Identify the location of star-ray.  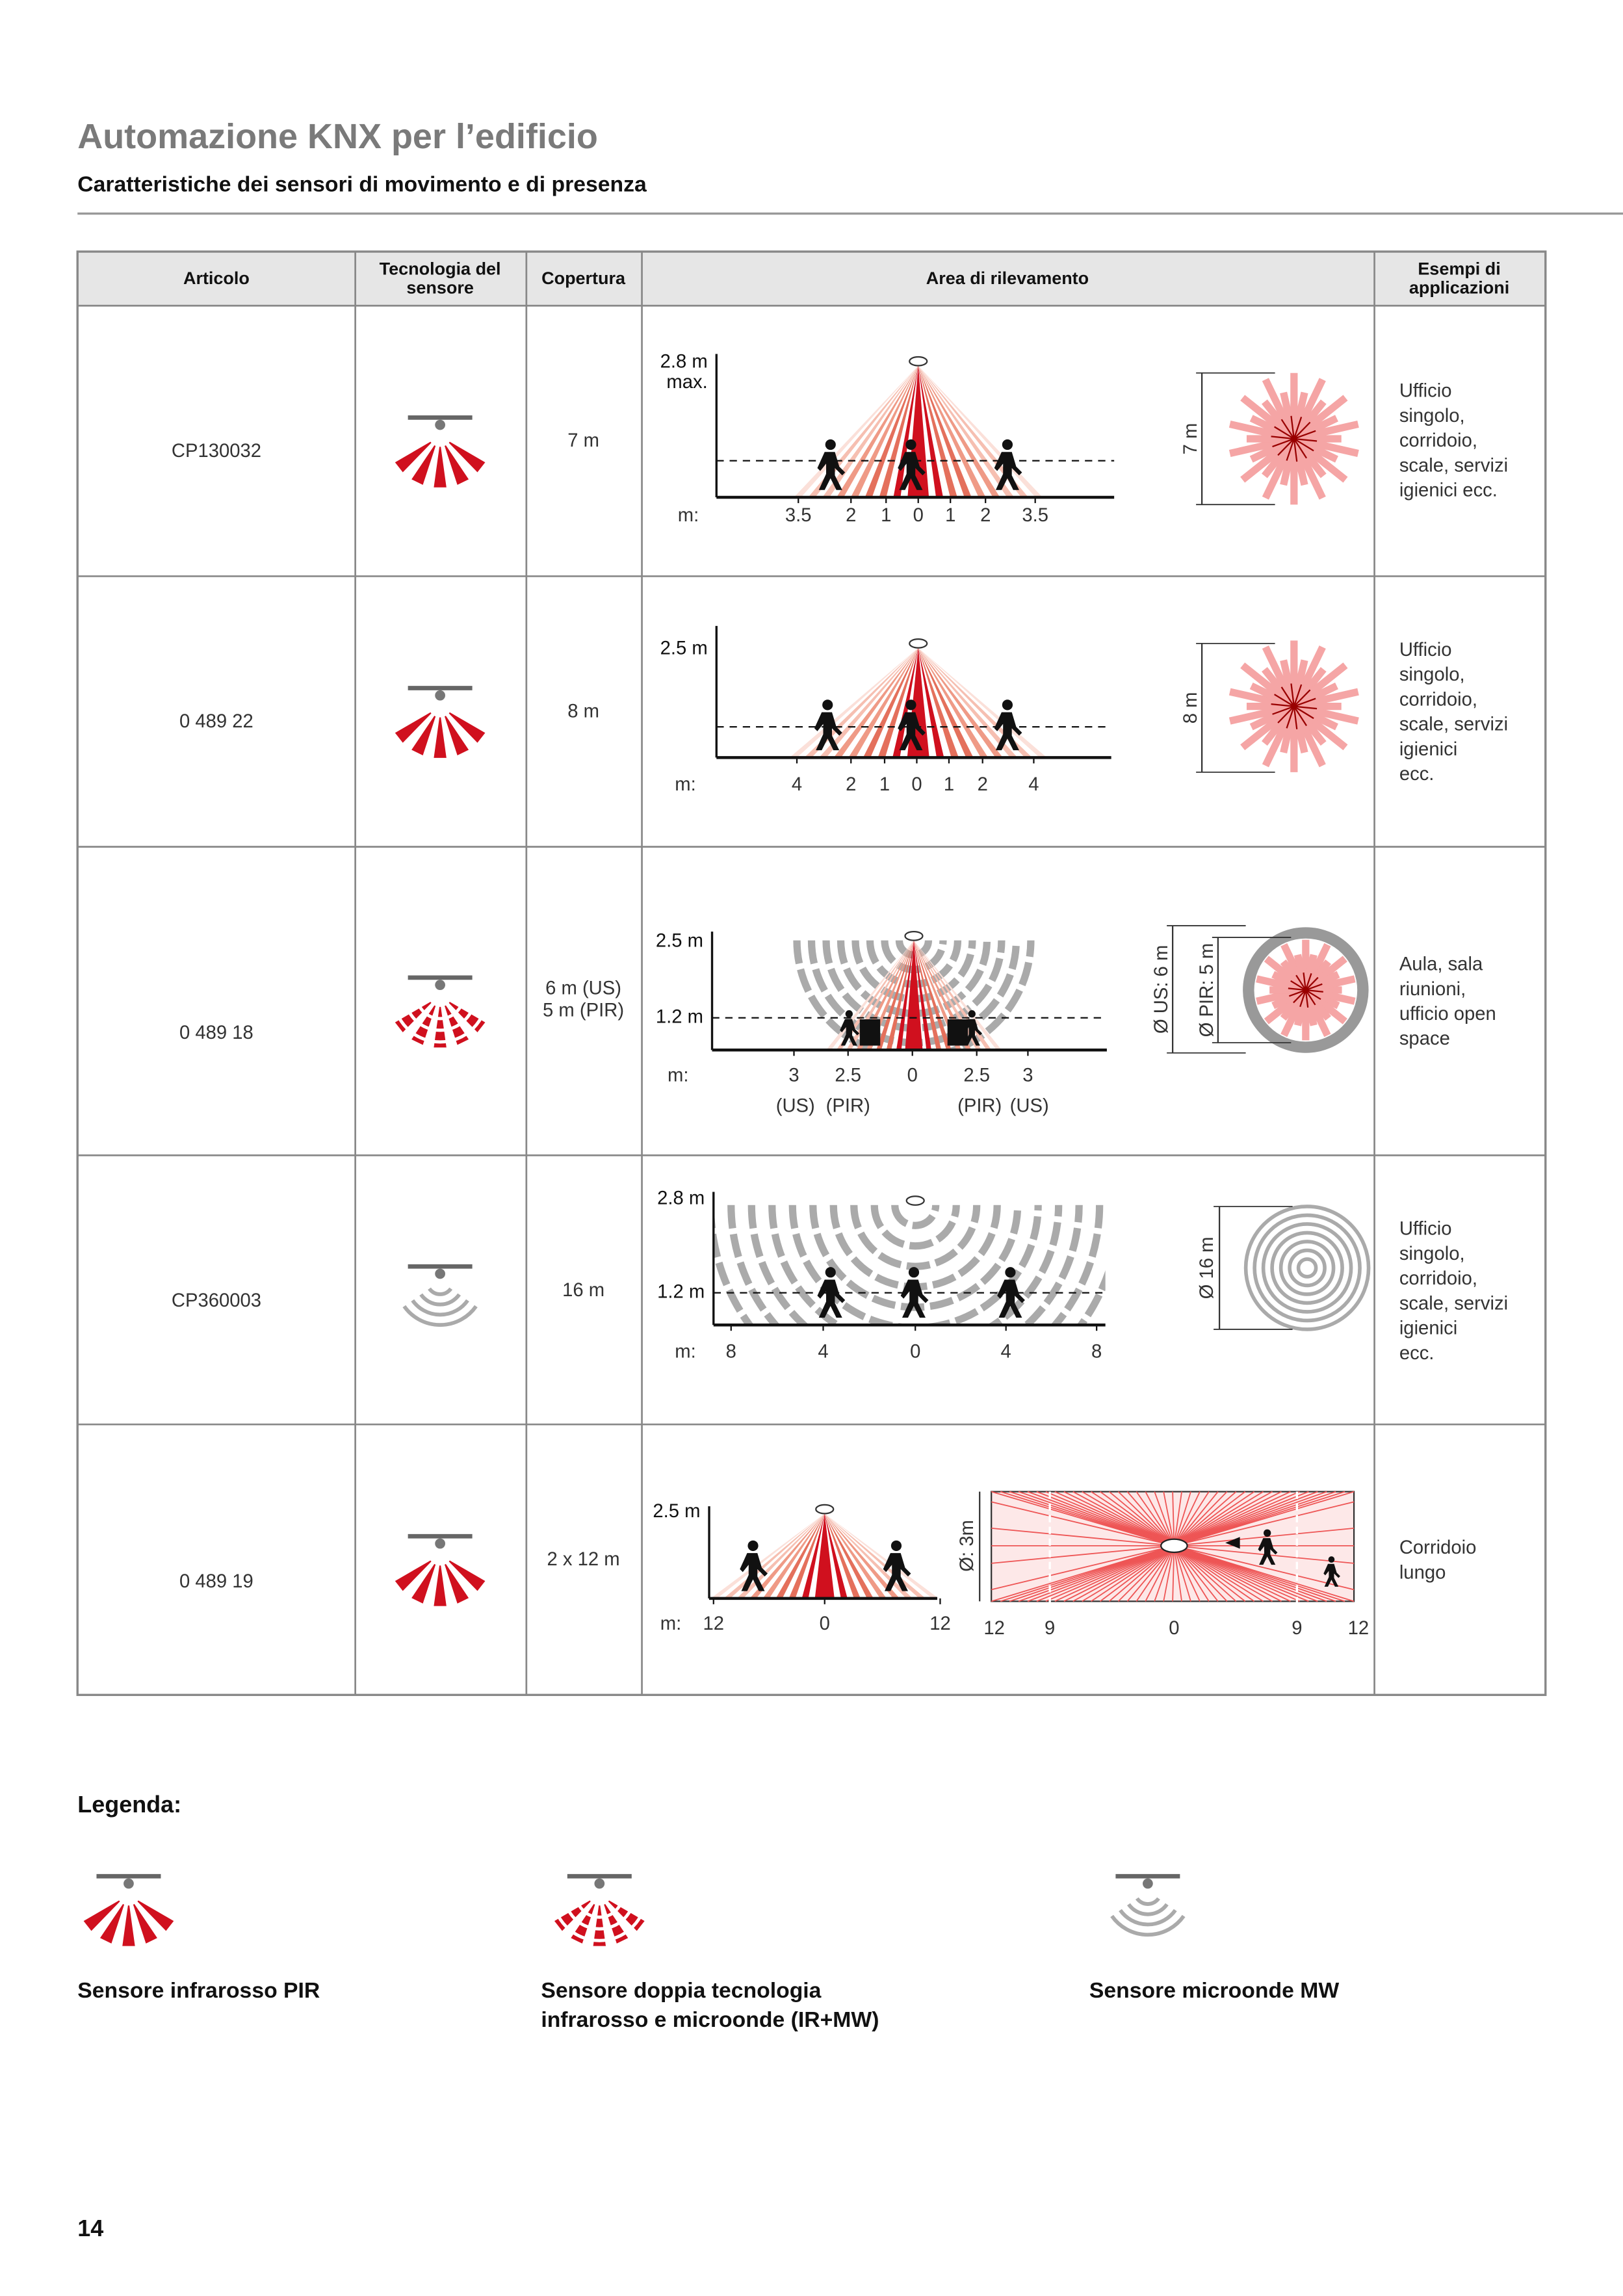
(1330, 984).